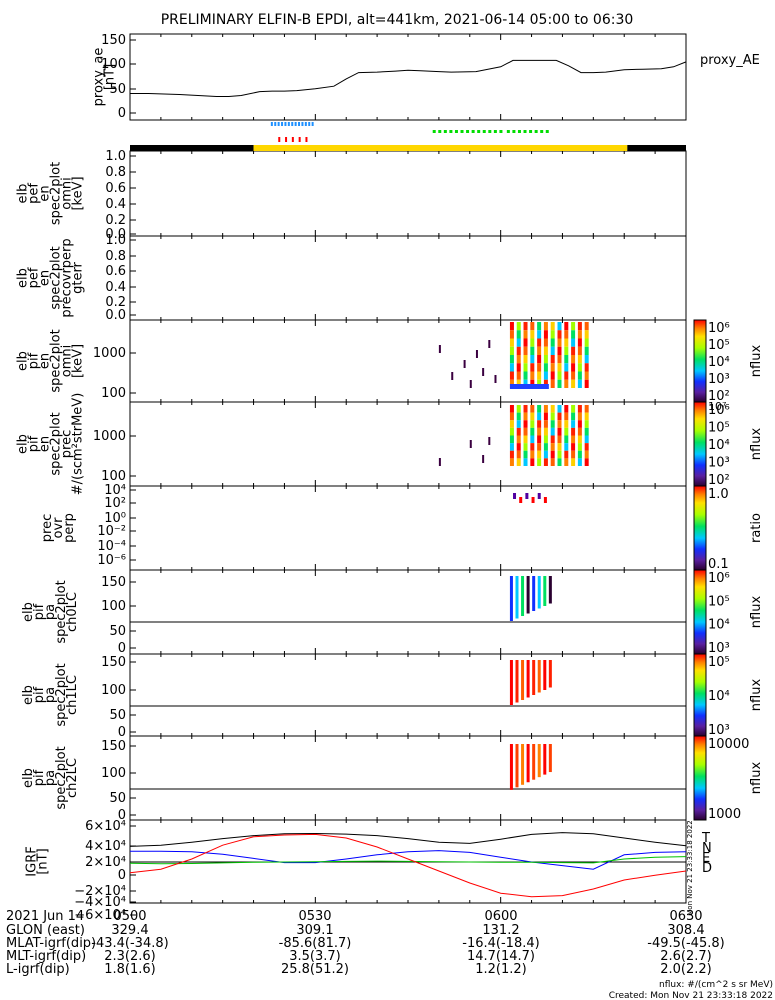  I want to click on footer-l-1: 25.8(51.2), so click(315, 969).